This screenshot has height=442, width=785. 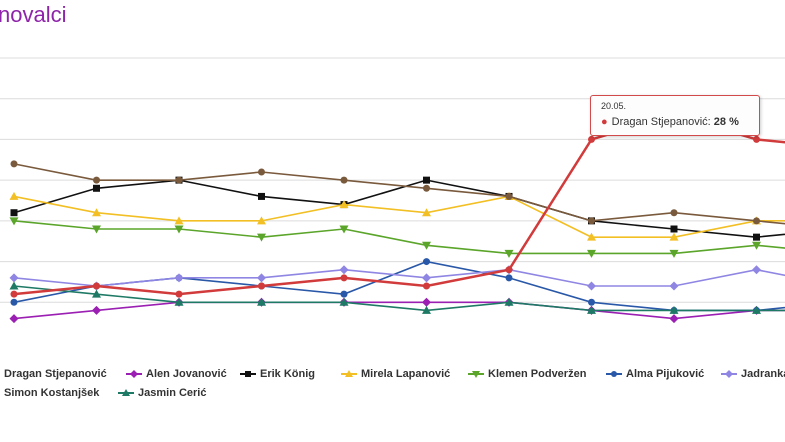 I want to click on tooltip-value: 28 %, so click(x=726, y=122).